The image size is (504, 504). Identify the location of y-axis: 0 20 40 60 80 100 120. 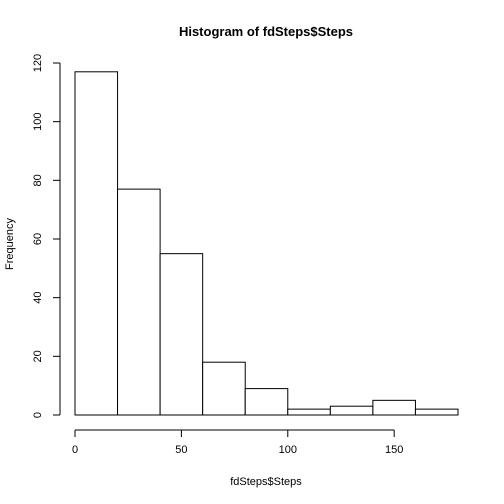
(46, 236).